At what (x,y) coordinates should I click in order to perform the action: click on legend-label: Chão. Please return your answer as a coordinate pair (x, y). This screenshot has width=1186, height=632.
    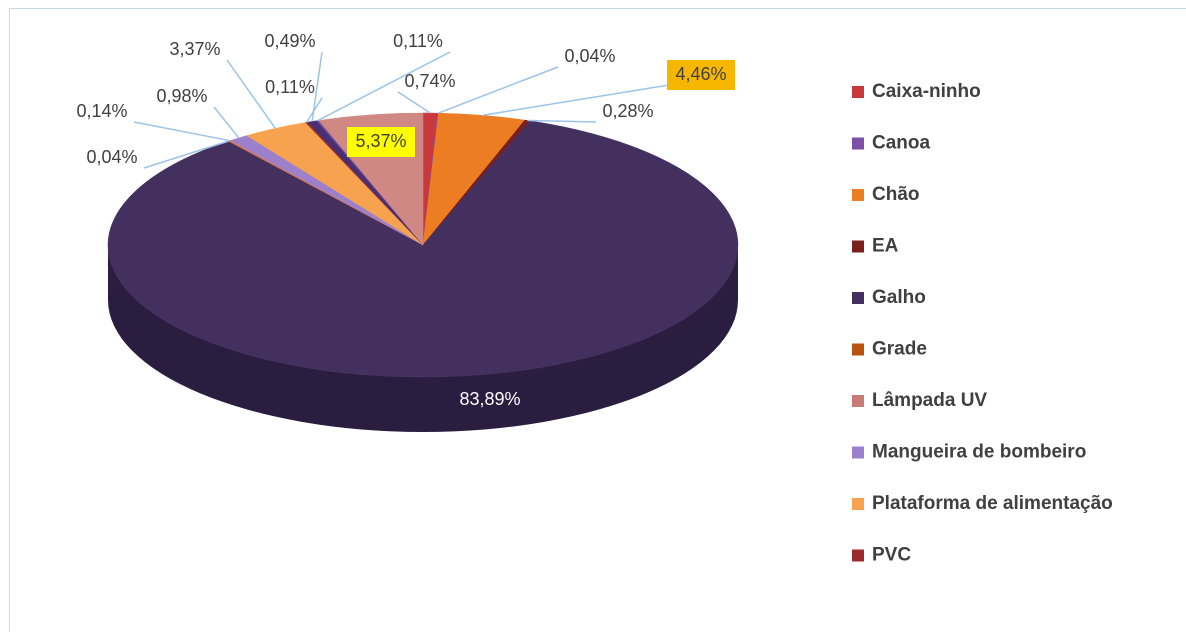
    Looking at the image, I should click on (896, 194).